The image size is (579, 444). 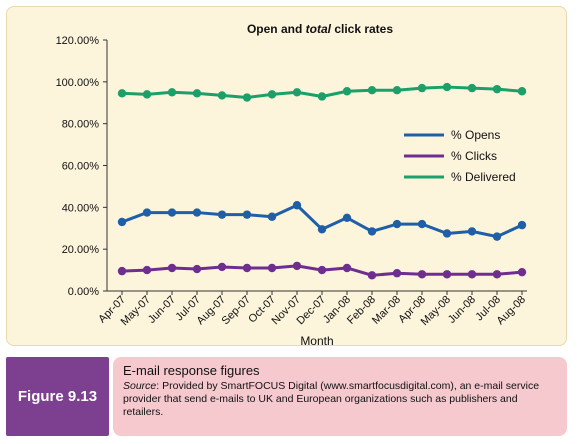 I want to click on legend-label: % Delivered, so click(x=483, y=177).